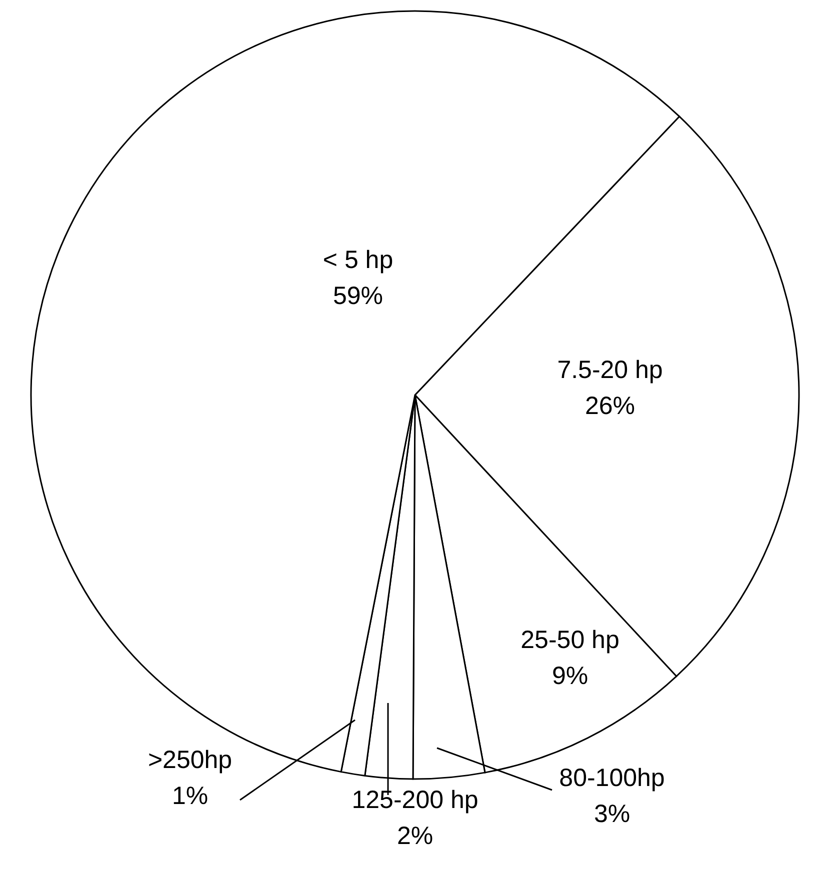  I want to click on slice-label: 125-200 hp, so click(415, 800).